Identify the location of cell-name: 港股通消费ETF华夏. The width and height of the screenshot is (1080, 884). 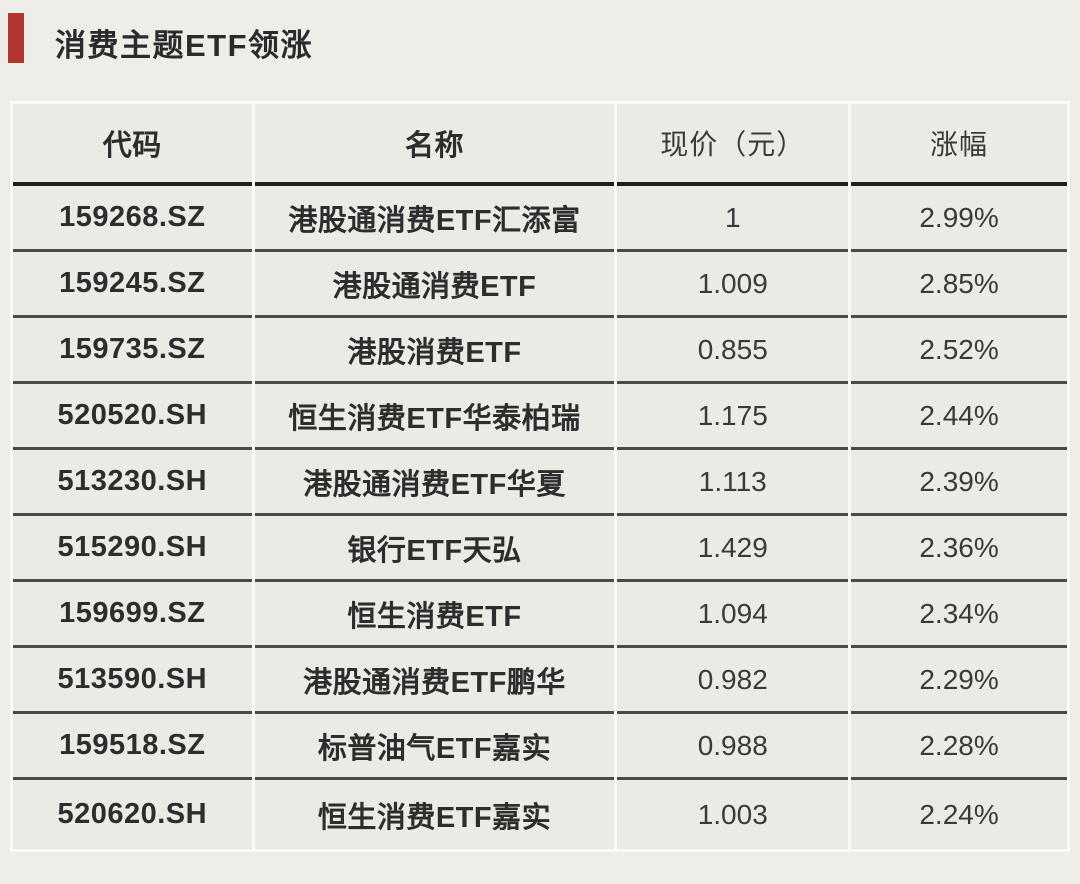
(434, 483).